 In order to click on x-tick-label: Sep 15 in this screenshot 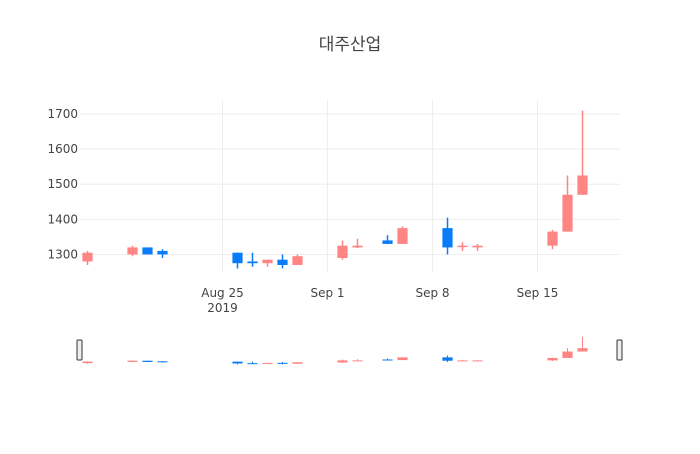, I will do `click(538, 293)`.